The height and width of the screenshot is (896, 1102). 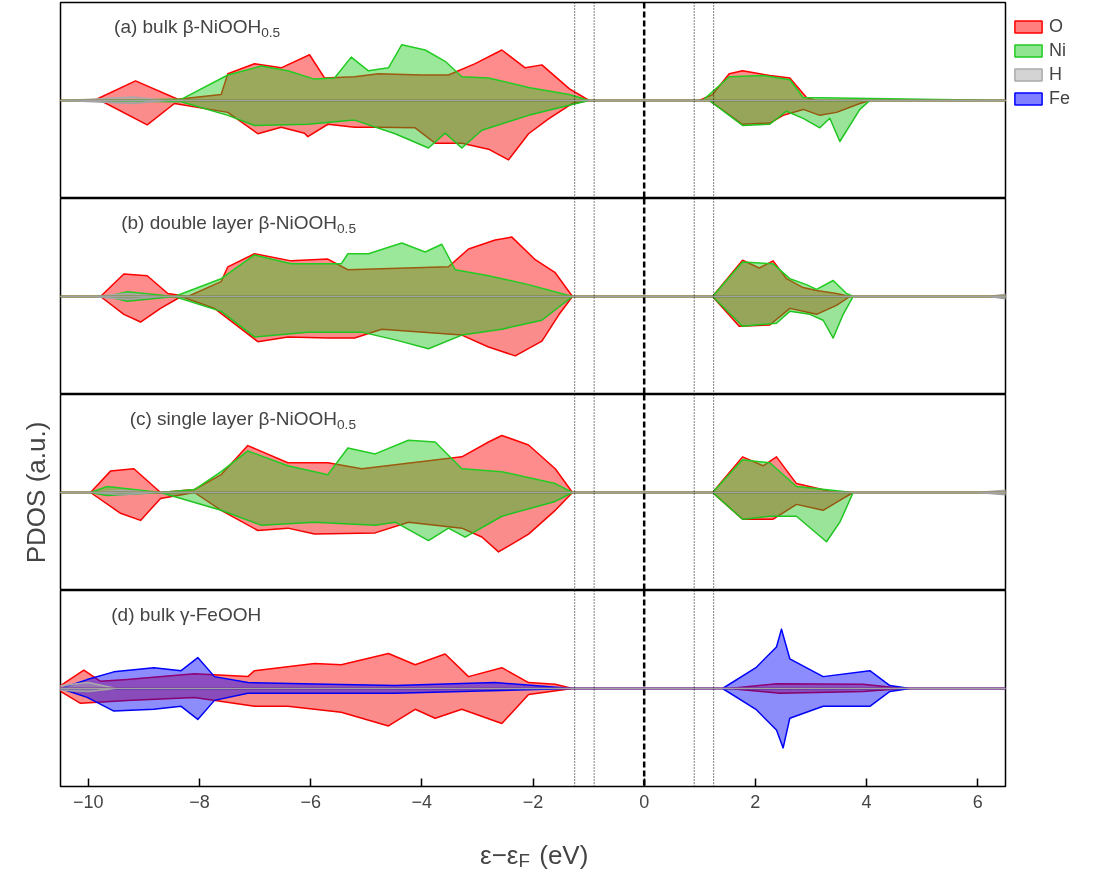 I want to click on legend-label: H, so click(x=1056, y=74).